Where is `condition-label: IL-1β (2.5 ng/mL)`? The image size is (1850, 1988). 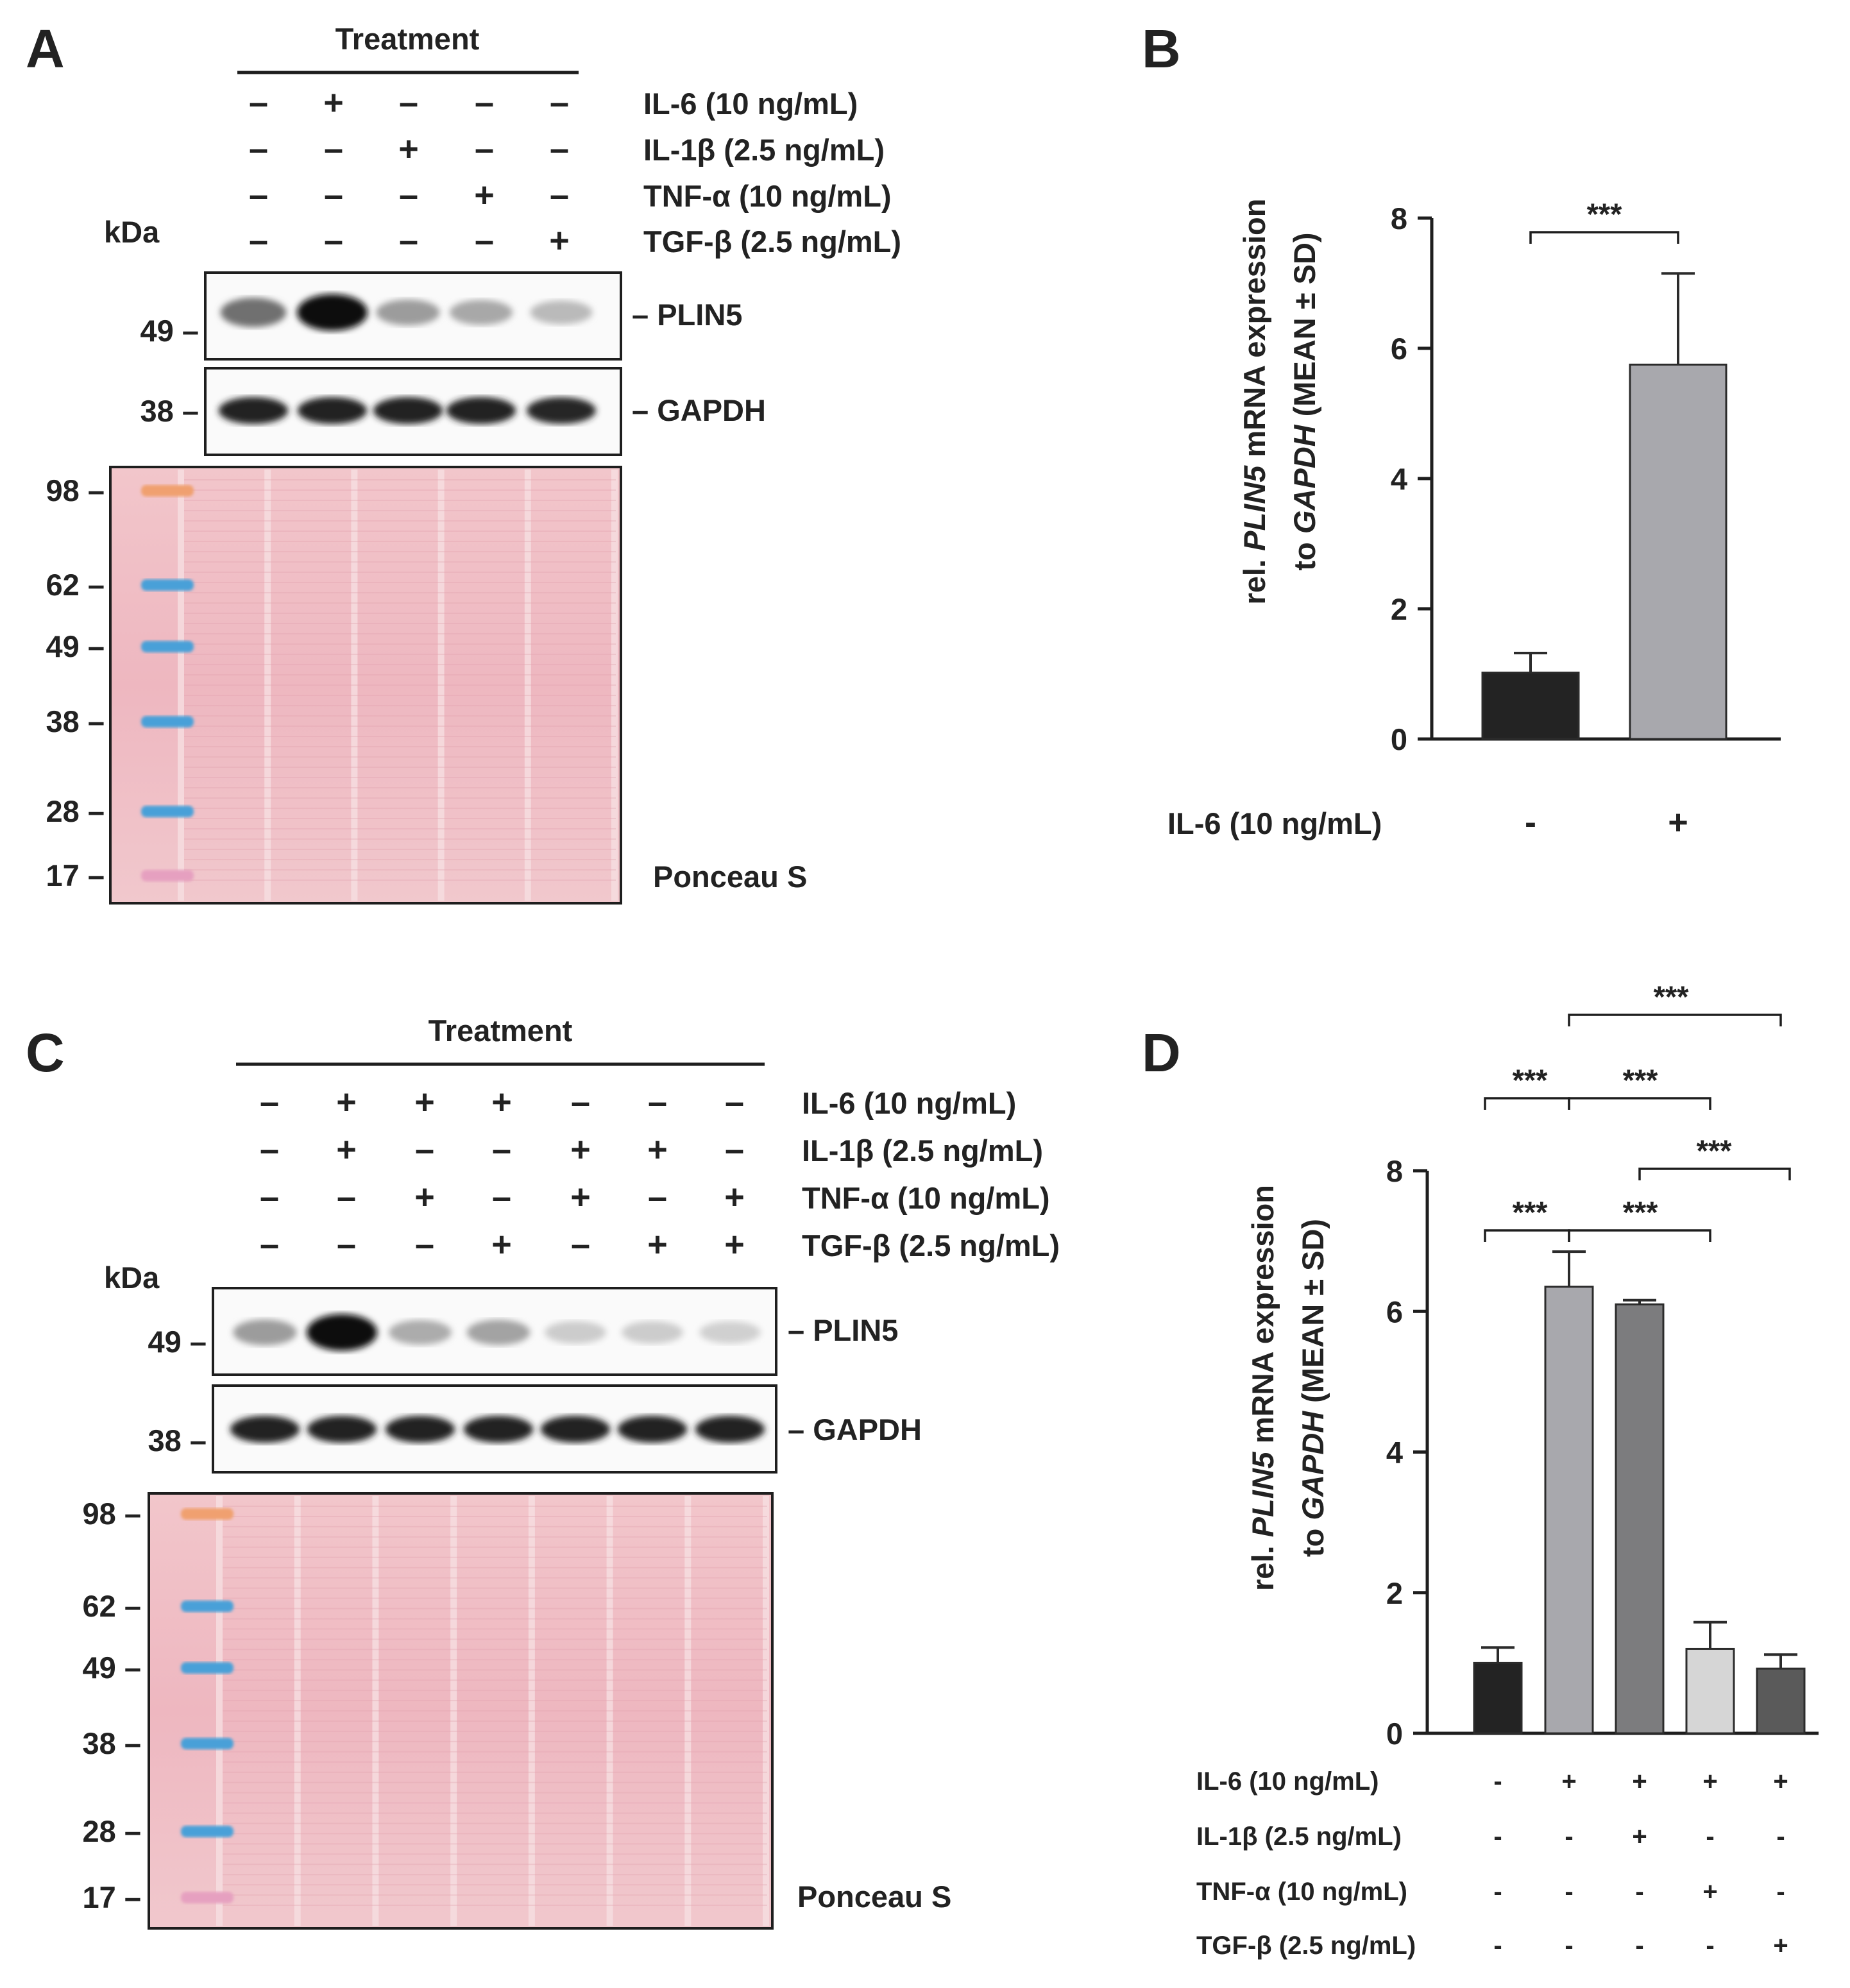 condition-label: IL-1β (2.5 ng/mL) is located at coordinates (923, 1151).